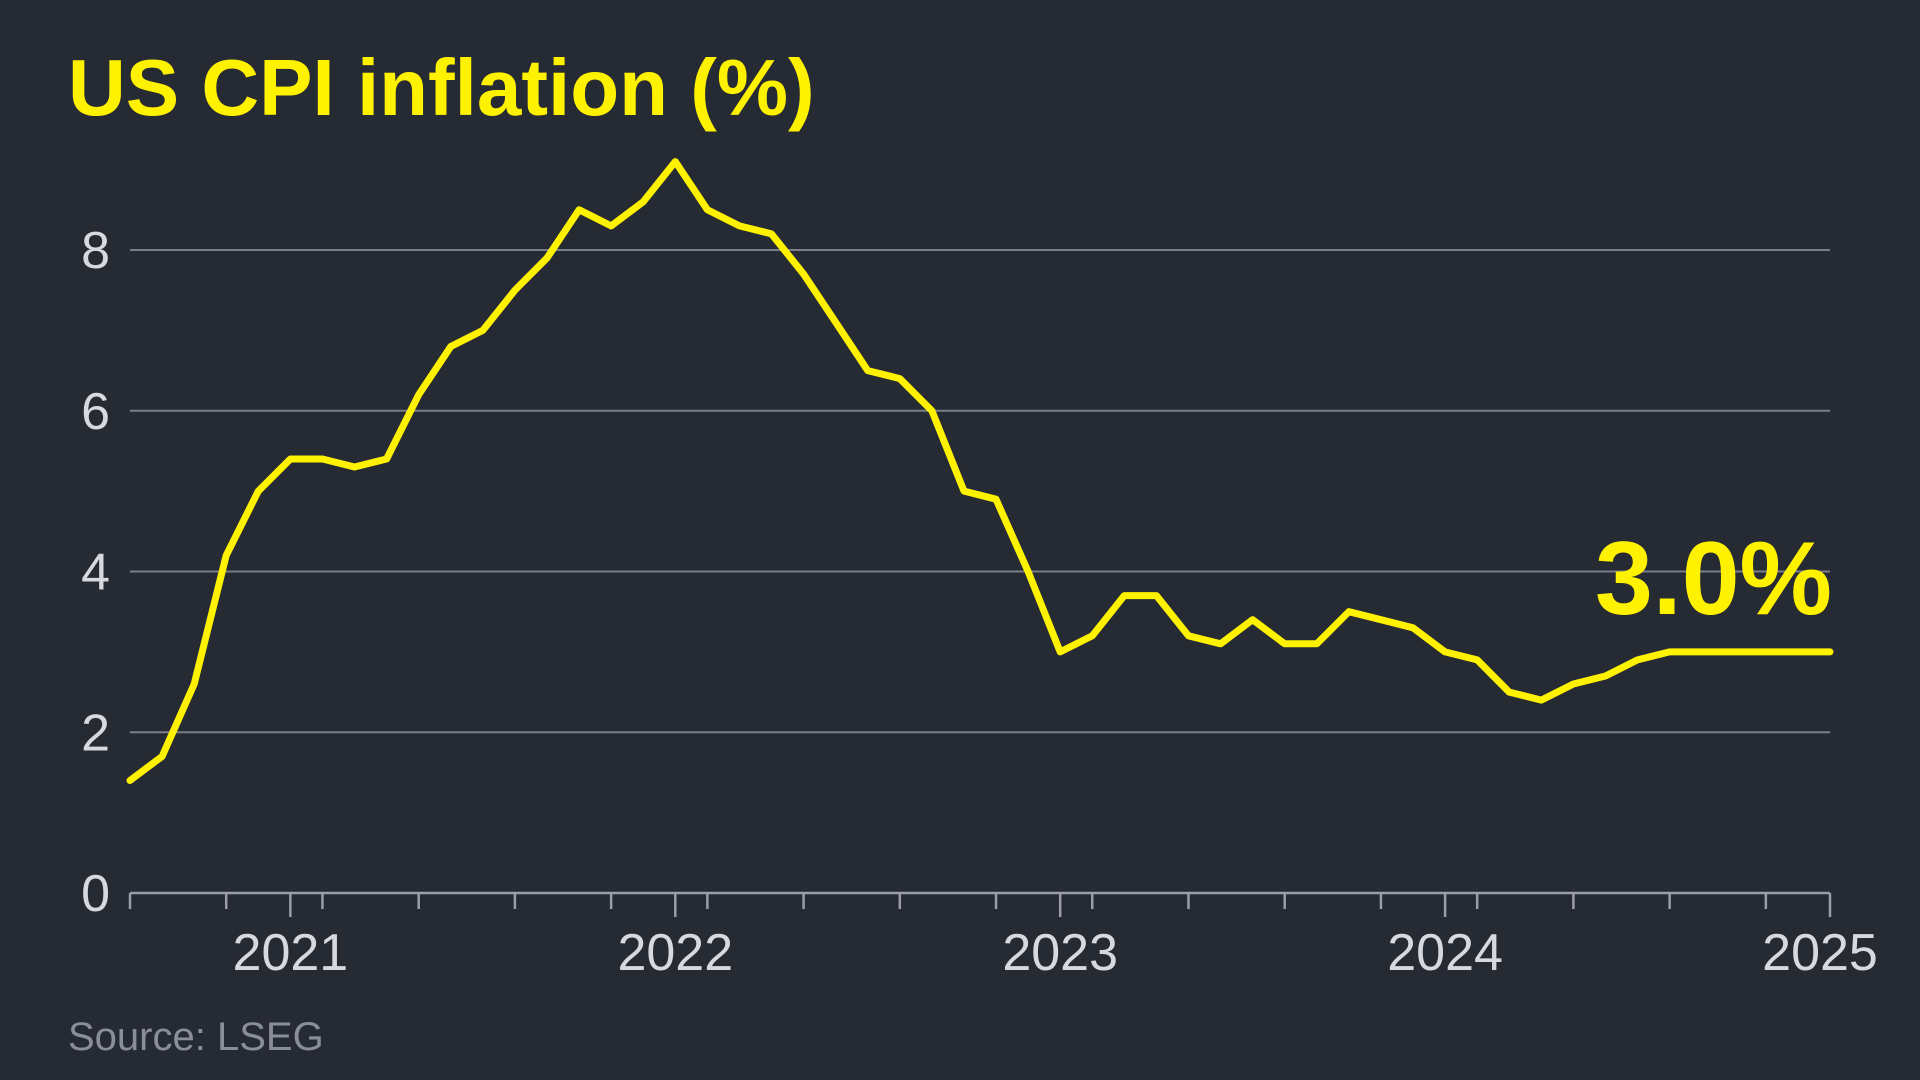 Image resolution: width=1920 pixels, height=1080 pixels. I want to click on x-tick-label: 2022, so click(675, 953).